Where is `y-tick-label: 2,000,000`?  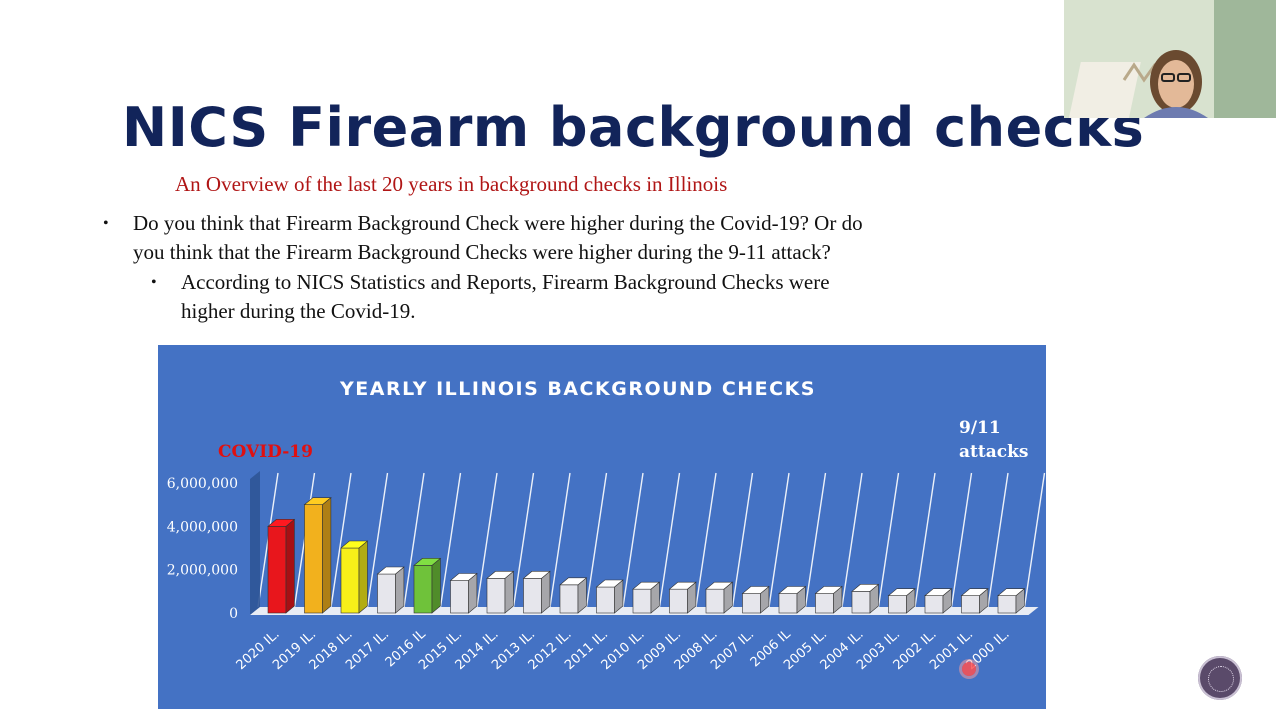
y-tick-label: 2,000,000 is located at coordinates (202, 571).